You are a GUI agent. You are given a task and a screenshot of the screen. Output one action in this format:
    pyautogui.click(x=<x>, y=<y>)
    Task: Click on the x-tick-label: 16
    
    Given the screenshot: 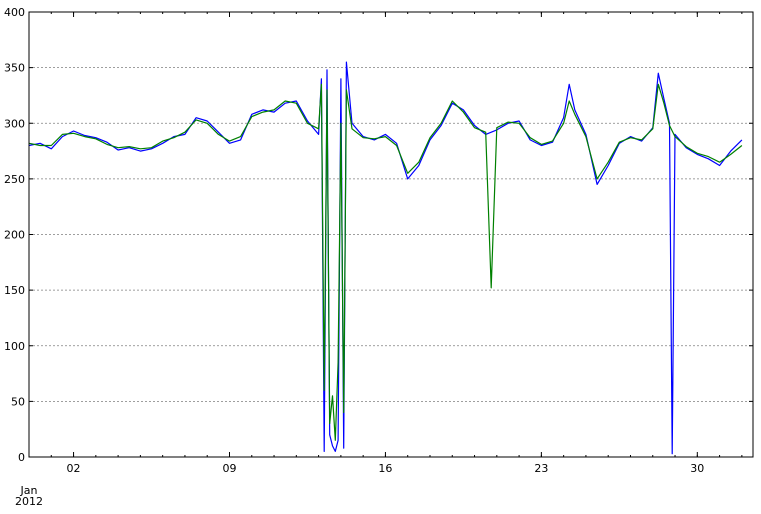 What is the action you would take?
    pyautogui.click(x=385, y=468)
    